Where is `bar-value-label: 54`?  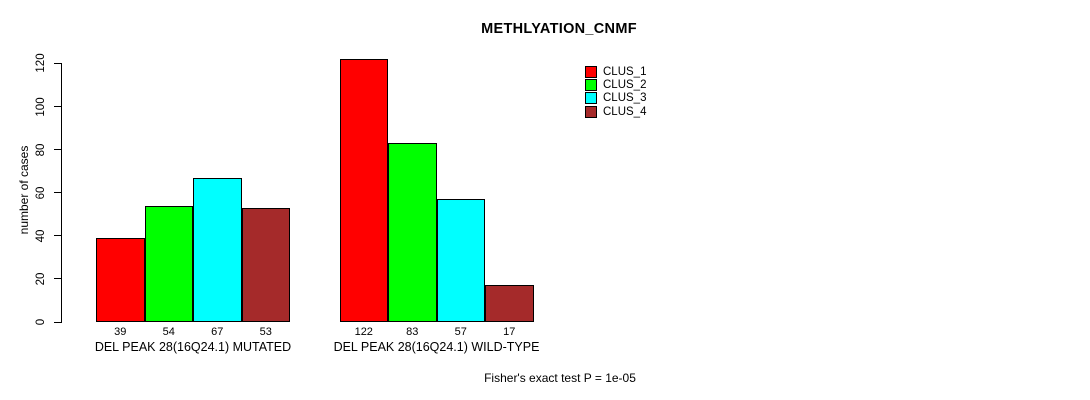 bar-value-label: 54 is located at coordinates (168, 332).